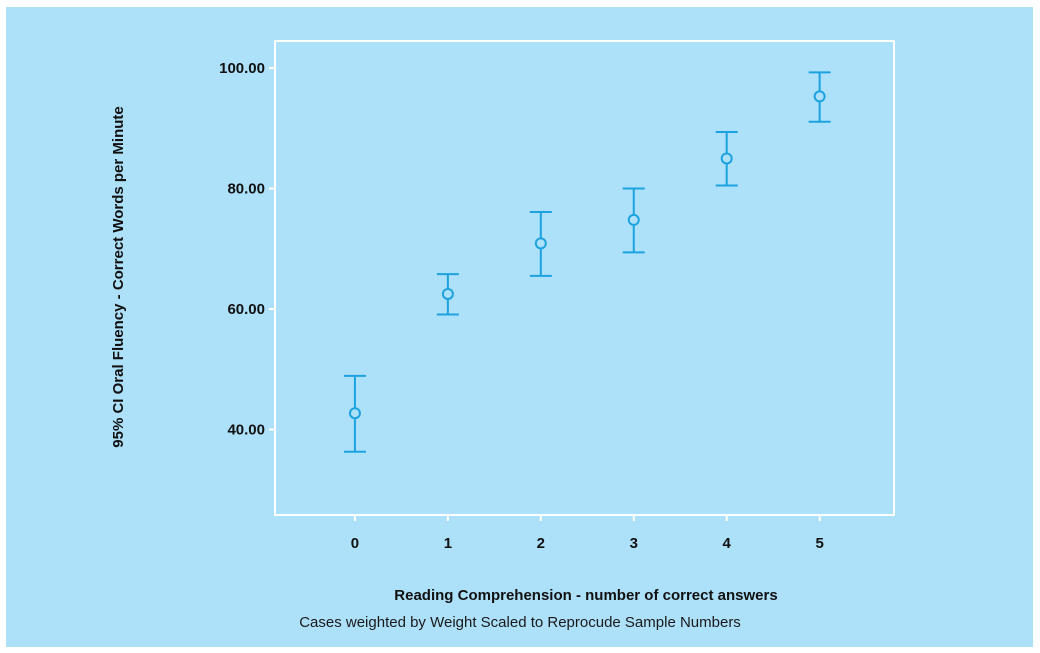 This screenshot has height=653, width=1040. What do you see at coordinates (247, 249) in the screenshot?
I see `y-axis-ticks: 40.00 60.00 80.00 100.00` at bounding box center [247, 249].